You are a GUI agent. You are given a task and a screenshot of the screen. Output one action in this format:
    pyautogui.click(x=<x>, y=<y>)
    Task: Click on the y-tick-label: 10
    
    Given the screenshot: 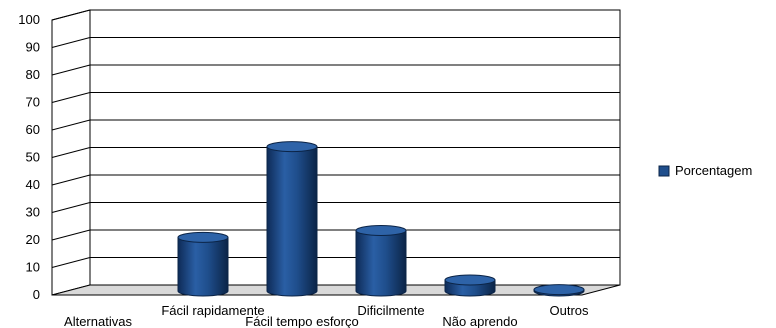 What is the action you would take?
    pyautogui.click(x=33, y=267)
    